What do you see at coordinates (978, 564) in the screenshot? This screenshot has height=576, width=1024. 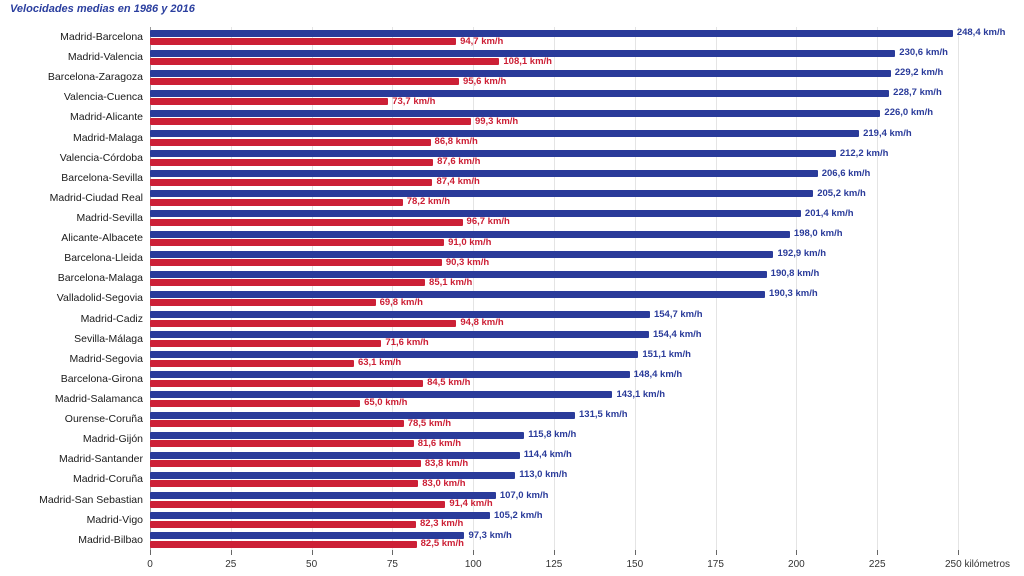 I see `axis-tick-label: 250 kilómetros` at bounding box center [978, 564].